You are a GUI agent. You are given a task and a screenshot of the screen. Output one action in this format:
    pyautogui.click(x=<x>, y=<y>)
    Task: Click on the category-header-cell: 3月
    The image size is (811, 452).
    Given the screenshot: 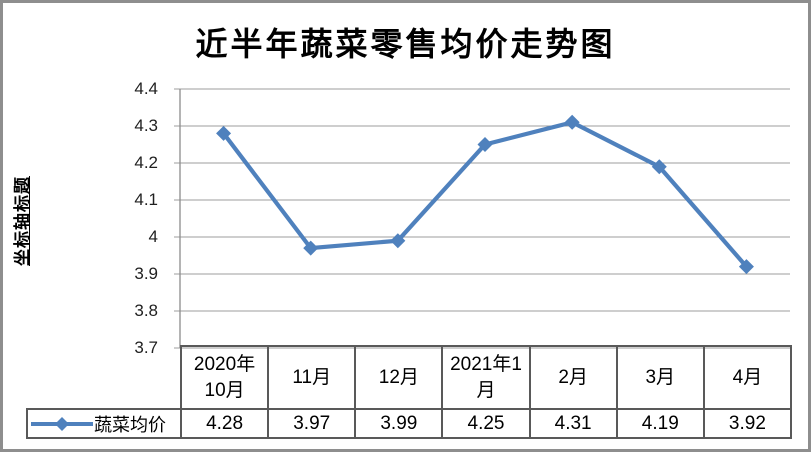 What is the action you would take?
    pyautogui.click(x=659, y=377)
    